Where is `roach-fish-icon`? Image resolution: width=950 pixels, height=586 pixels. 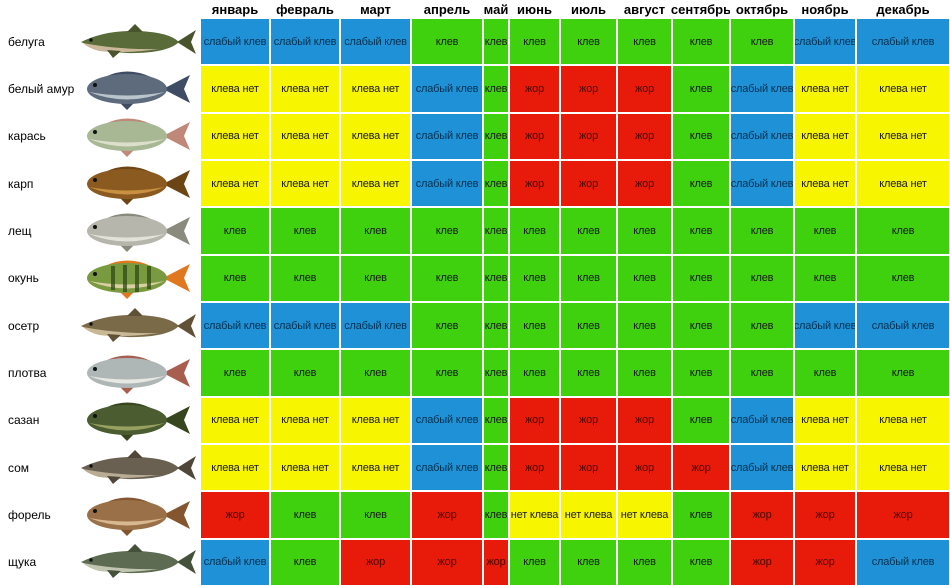
roach-fish-icon is located at coordinates (137, 373).